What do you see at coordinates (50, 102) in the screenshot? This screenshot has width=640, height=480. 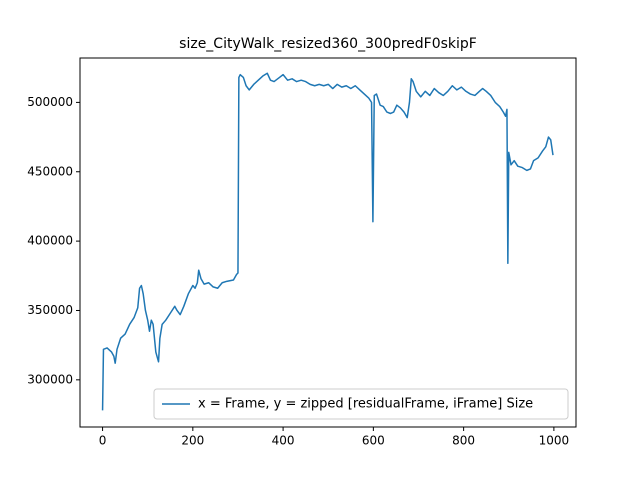 I see `y-tick-label: 500000` at bounding box center [50, 102].